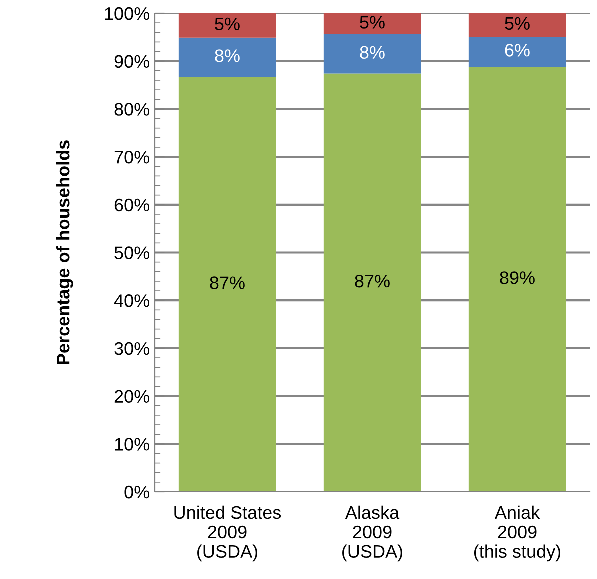 This screenshot has height=579, width=597. Describe the element at coordinates (132, 157) in the screenshot. I see `y-tick-label: 70%` at that location.